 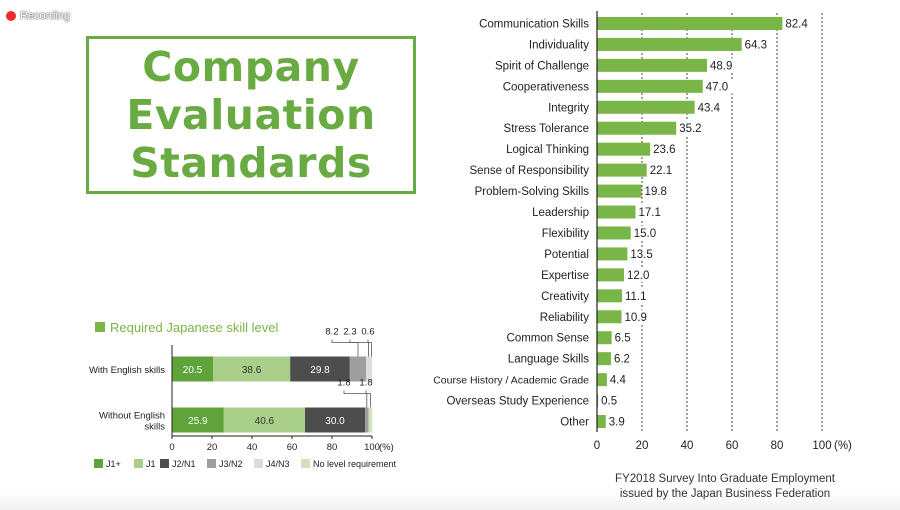 I want to click on value-label: 48.9, so click(x=721, y=66).